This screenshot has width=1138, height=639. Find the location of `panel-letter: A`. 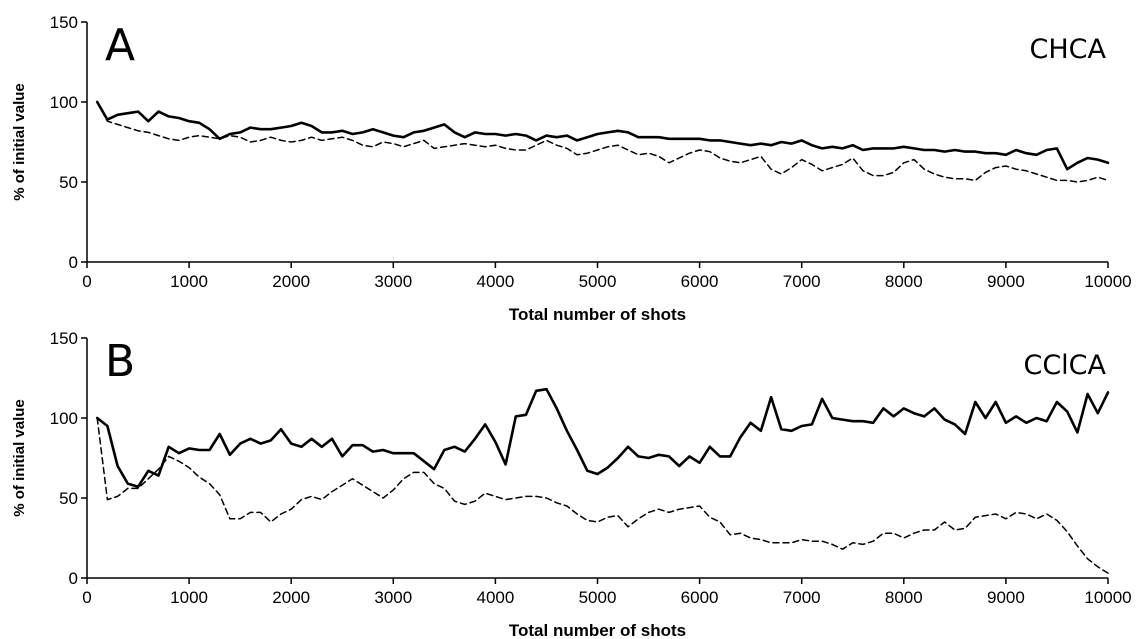

panel-letter: A is located at coordinates (120, 45).